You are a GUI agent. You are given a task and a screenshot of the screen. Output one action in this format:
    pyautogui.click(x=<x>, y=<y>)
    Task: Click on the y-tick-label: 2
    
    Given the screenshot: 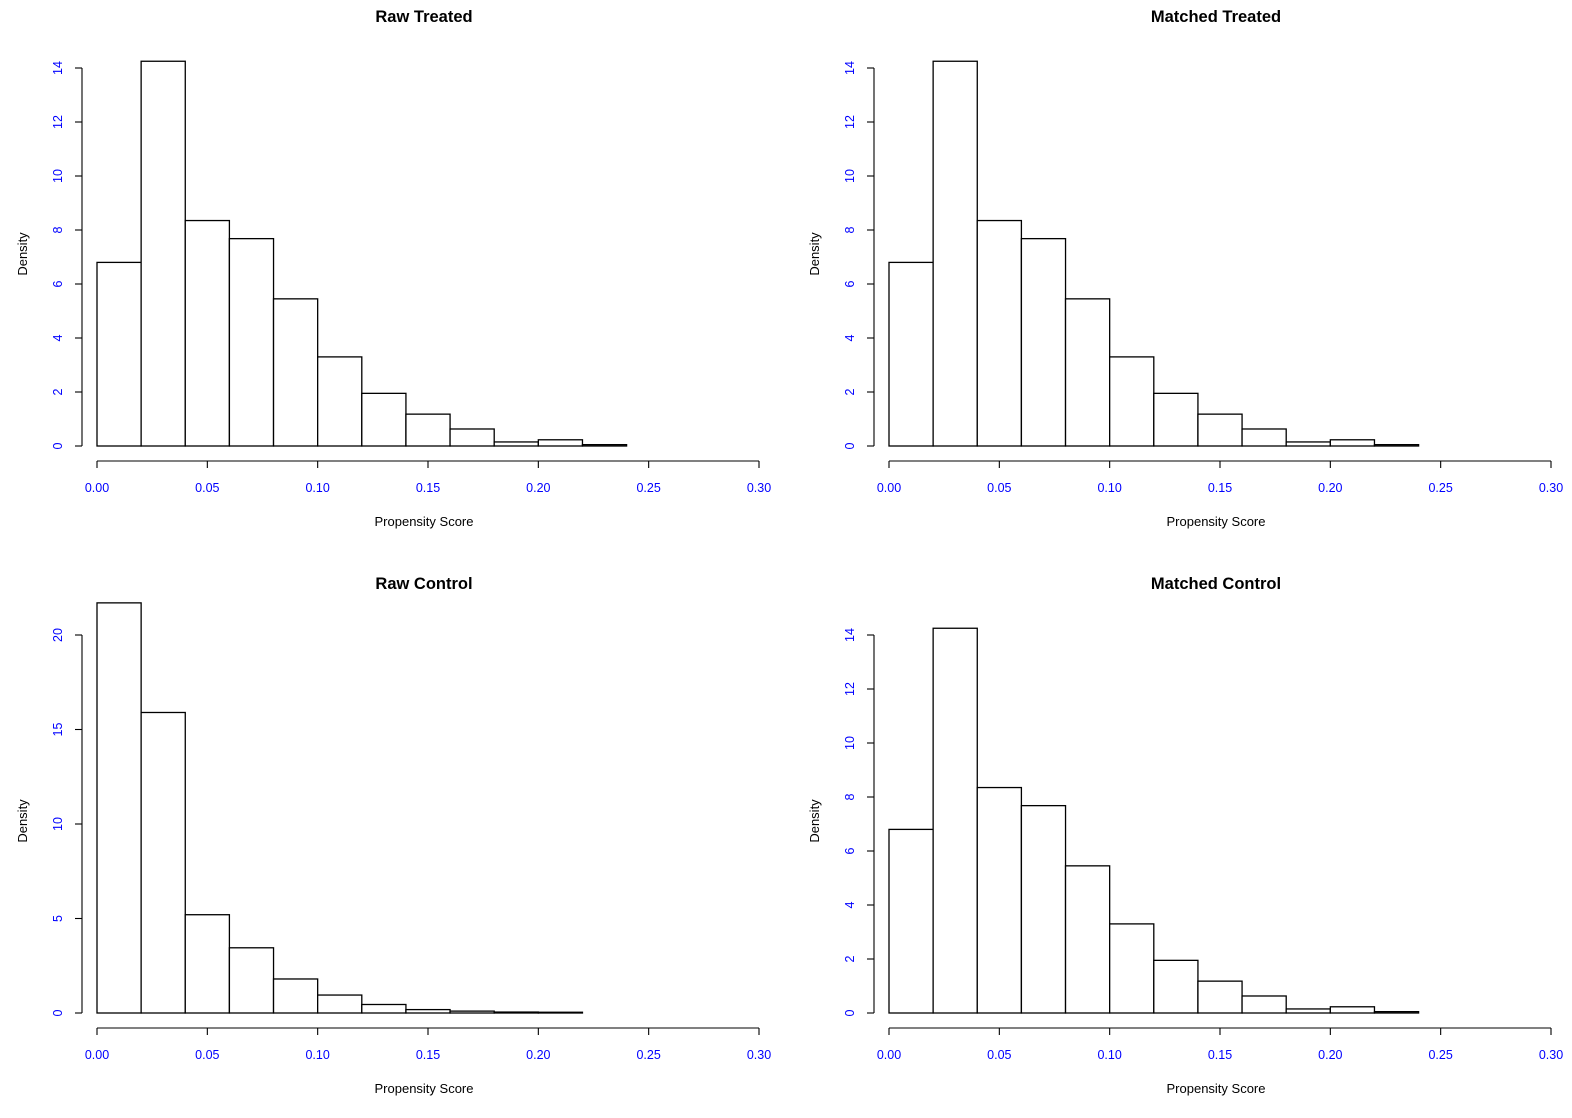 What is the action you would take?
    pyautogui.click(x=58, y=391)
    